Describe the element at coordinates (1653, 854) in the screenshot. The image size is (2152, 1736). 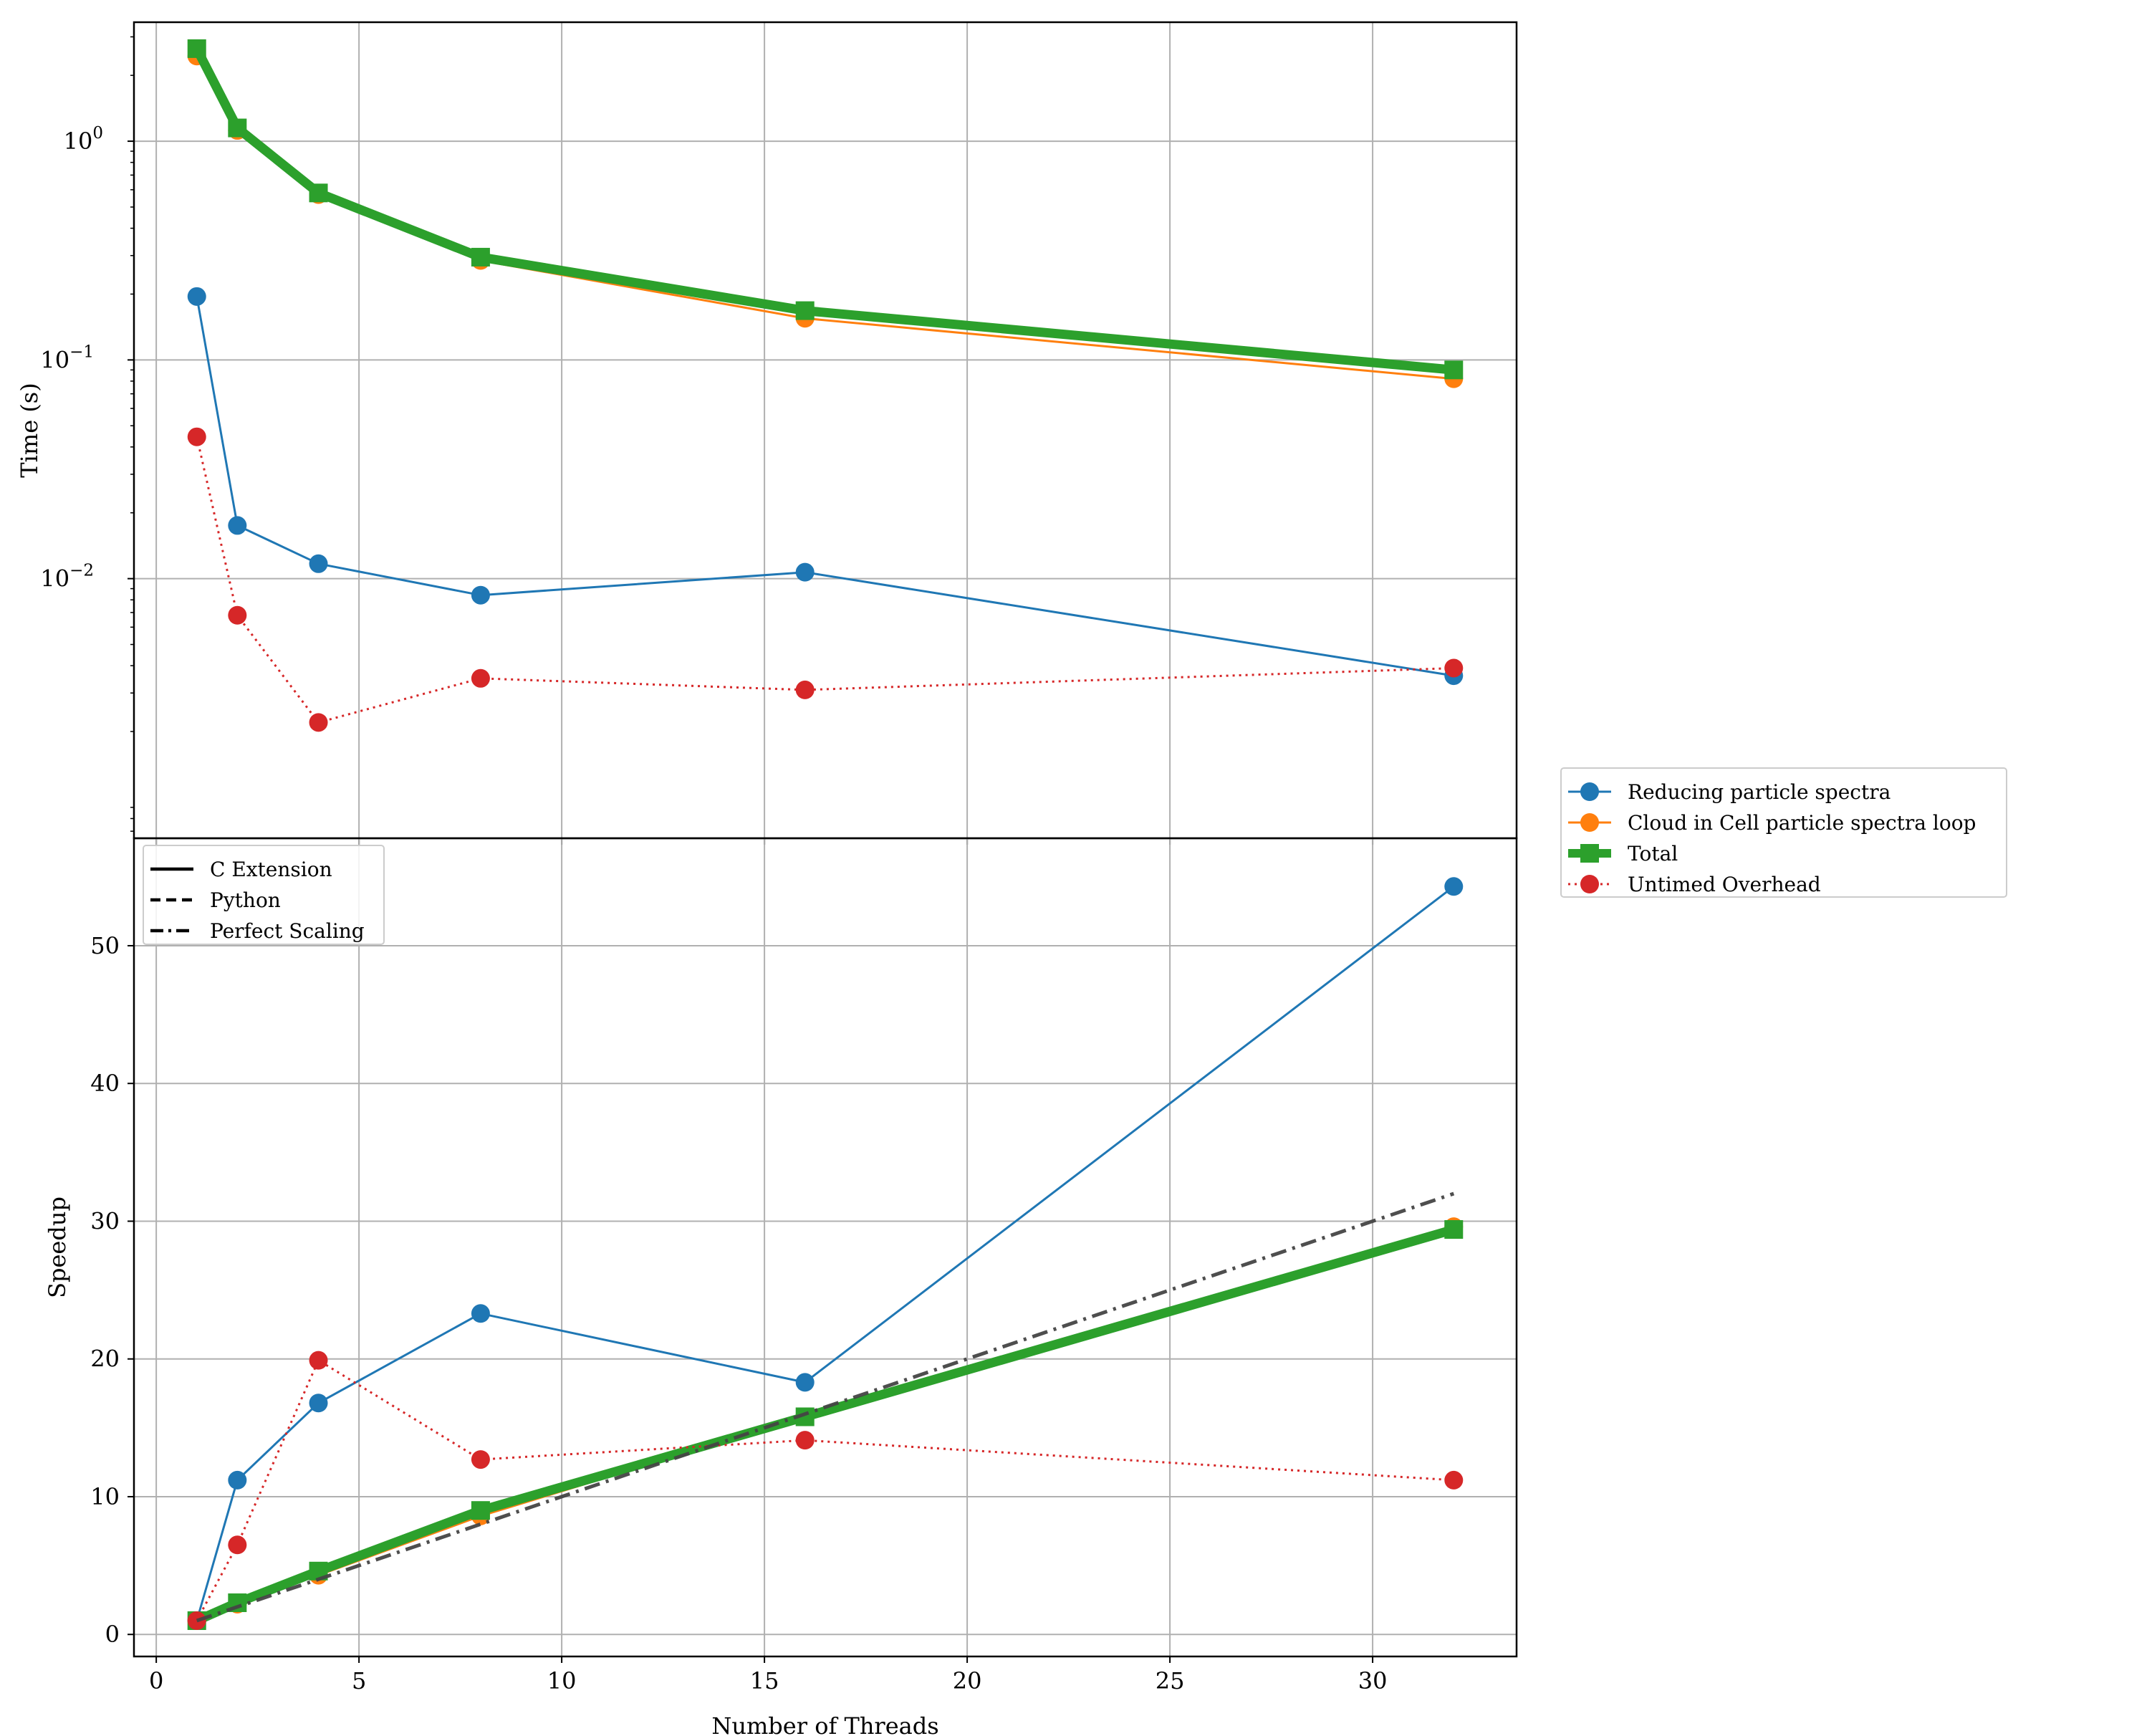
I see `series-legend-label: Total` at that location.